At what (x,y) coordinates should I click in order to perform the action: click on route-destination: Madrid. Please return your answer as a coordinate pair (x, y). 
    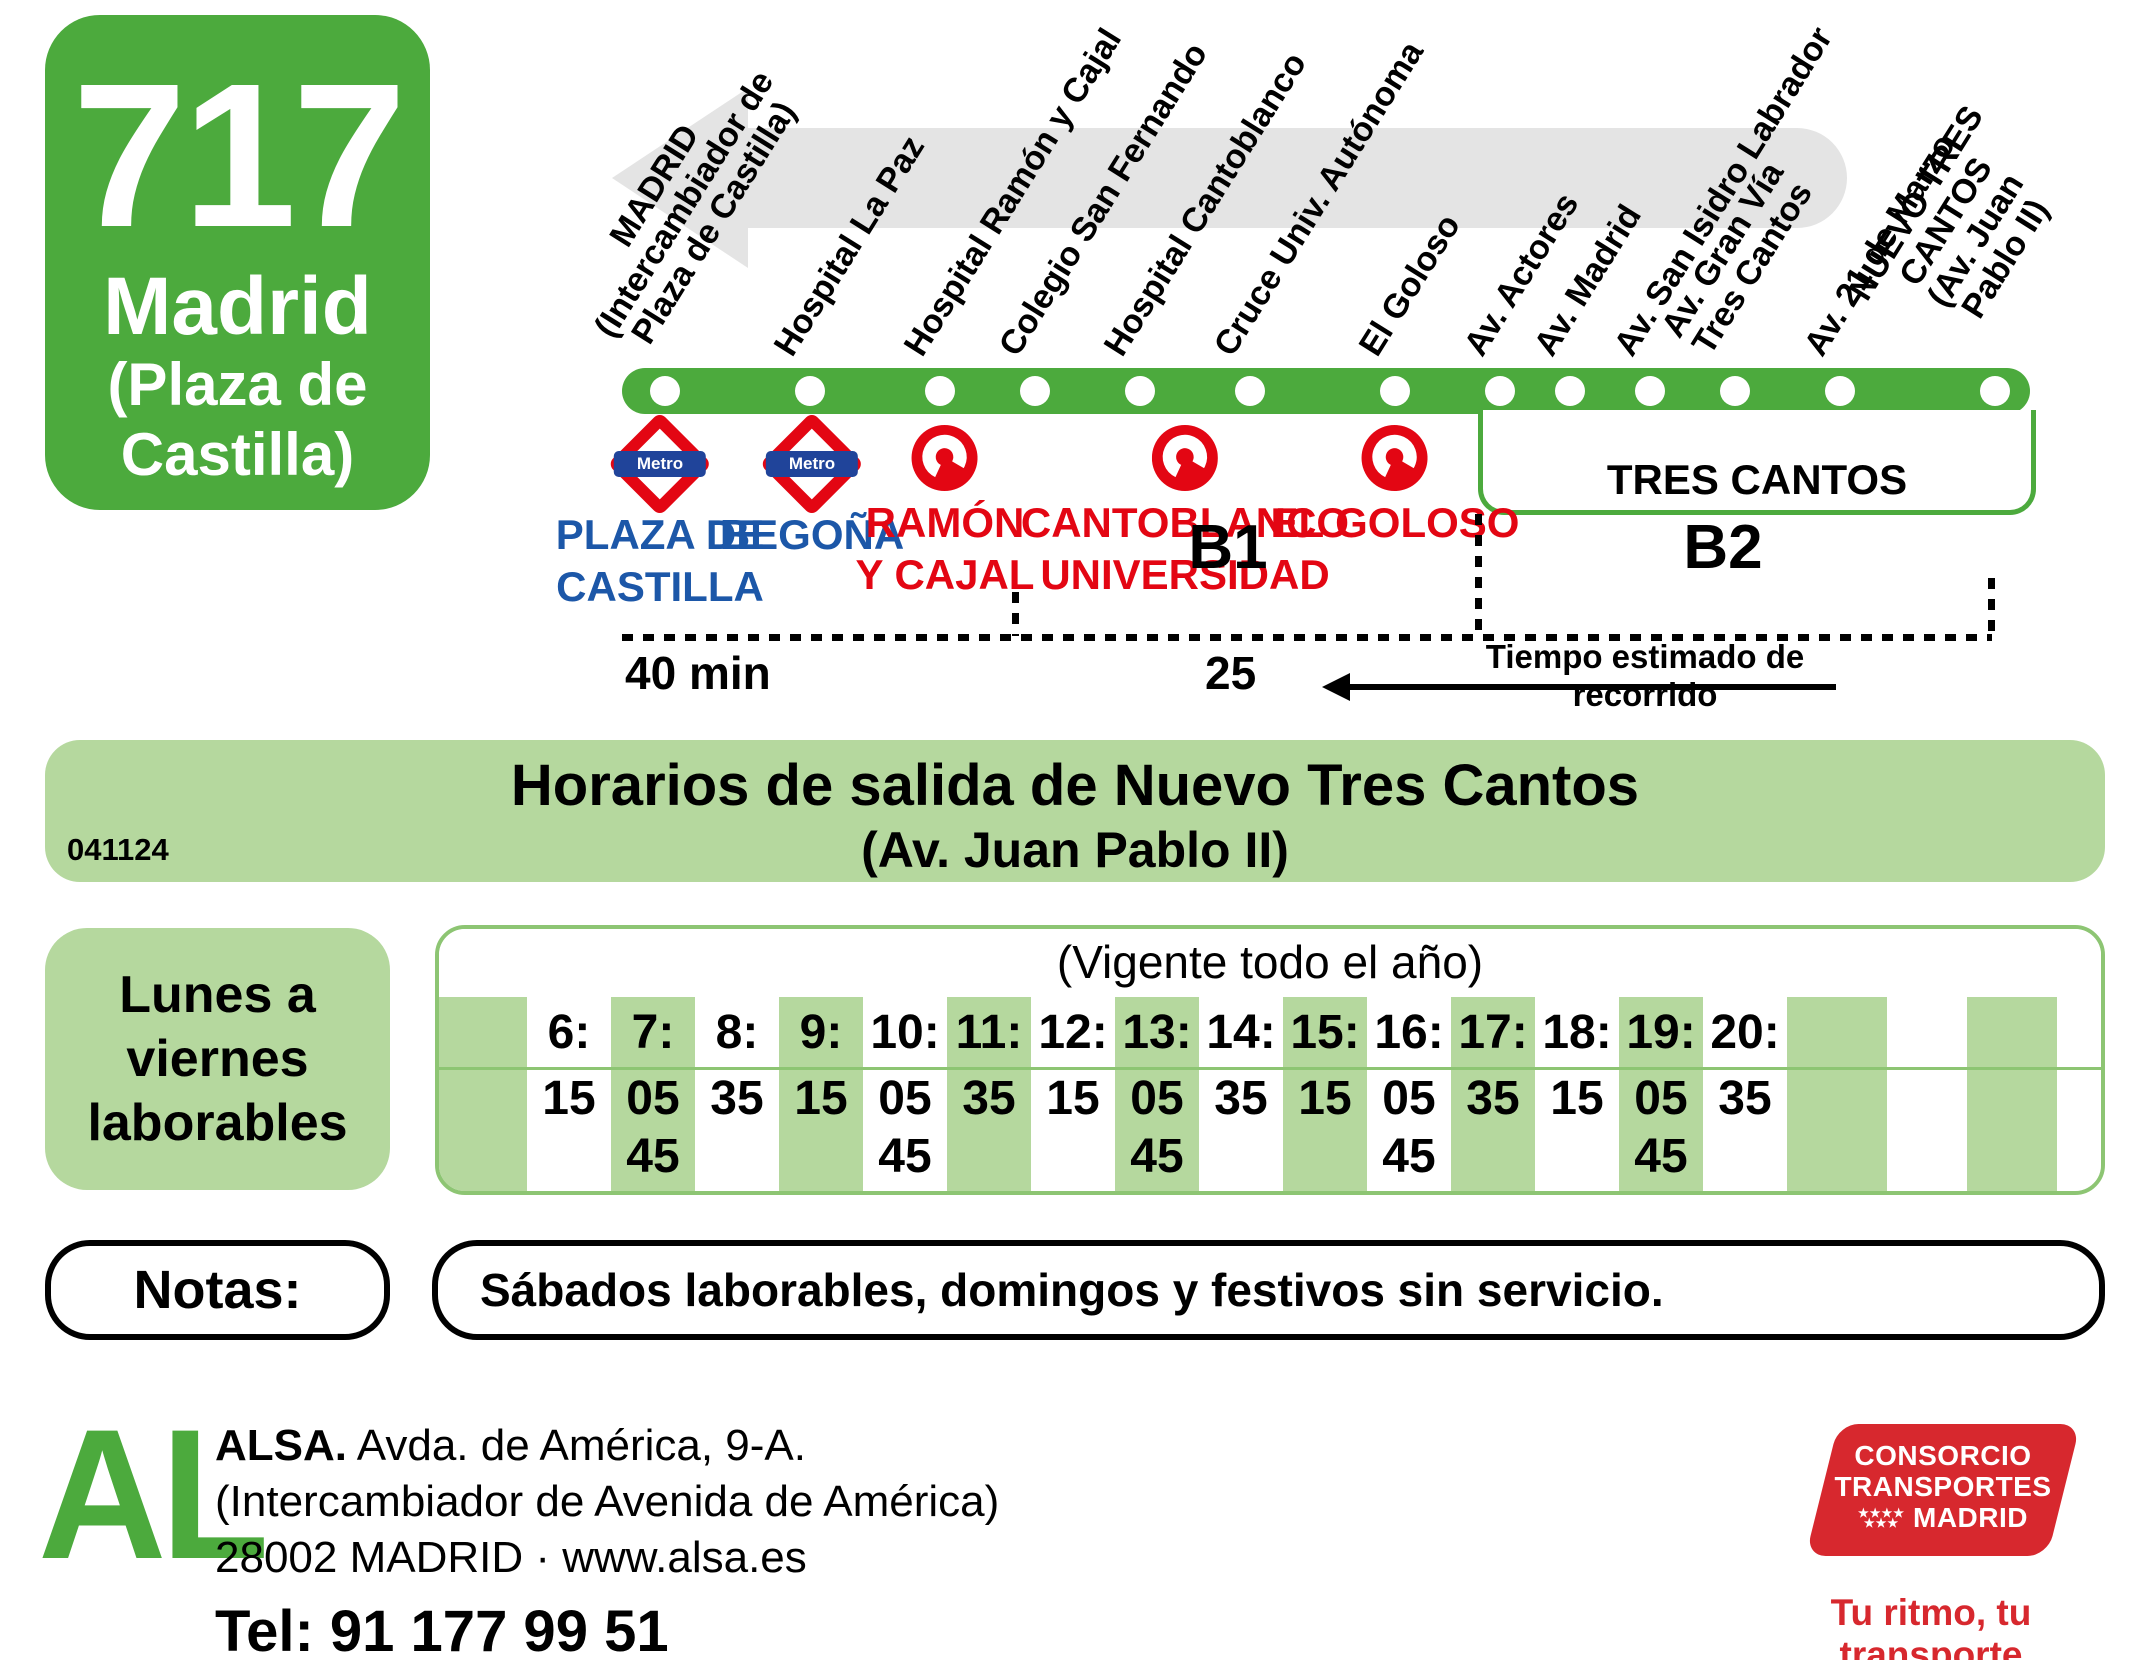
    Looking at the image, I should click on (237, 306).